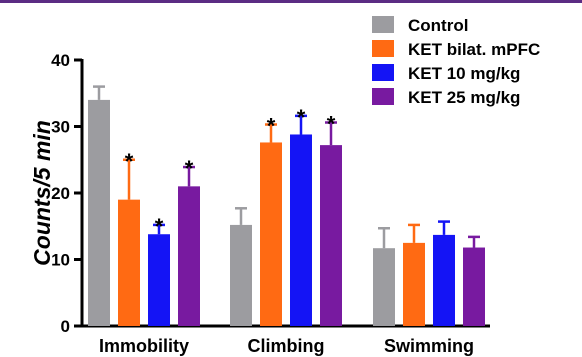  What do you see at coordinates (60, 260) in the screenshot?
I see `y-tick-label: 10` at bounding box center [60, 260].